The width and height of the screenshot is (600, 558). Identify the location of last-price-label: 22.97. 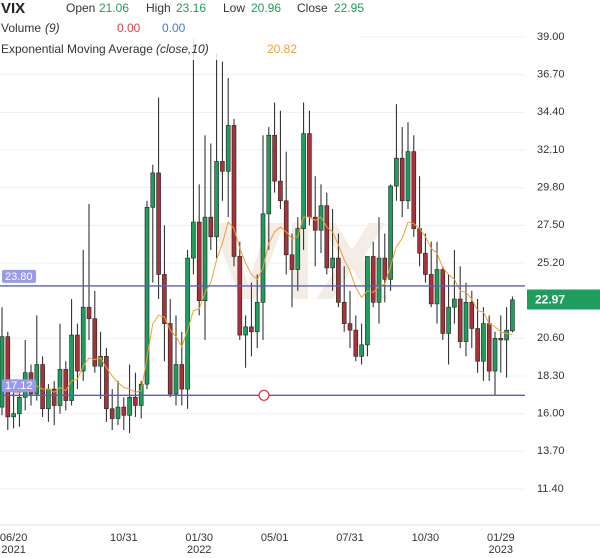
(550, 300).